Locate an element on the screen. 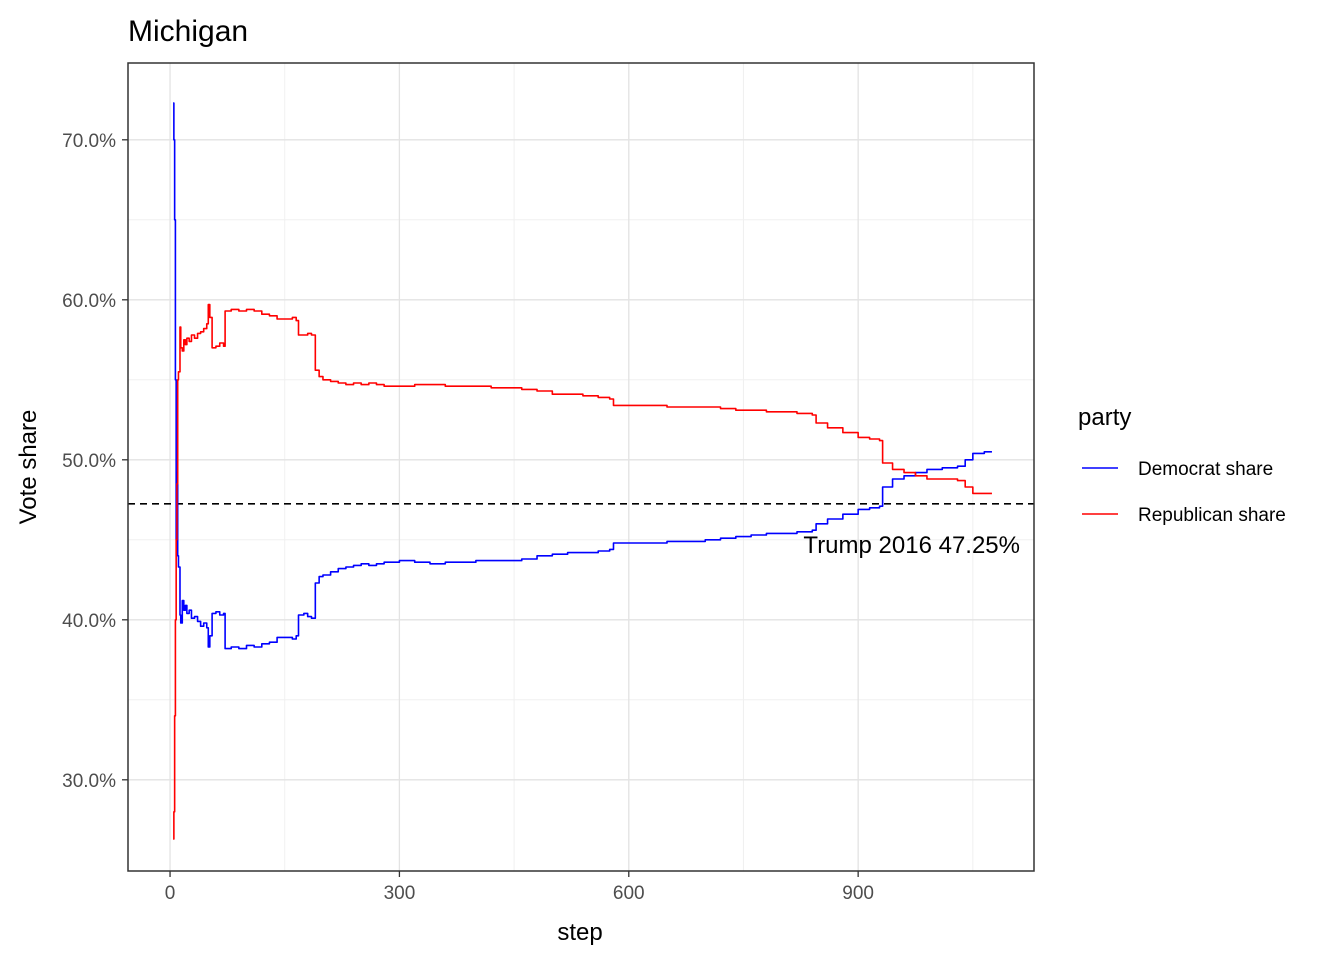 The image size is (1344, 960). x-axis-title: step is located at coordinates (579, 932).